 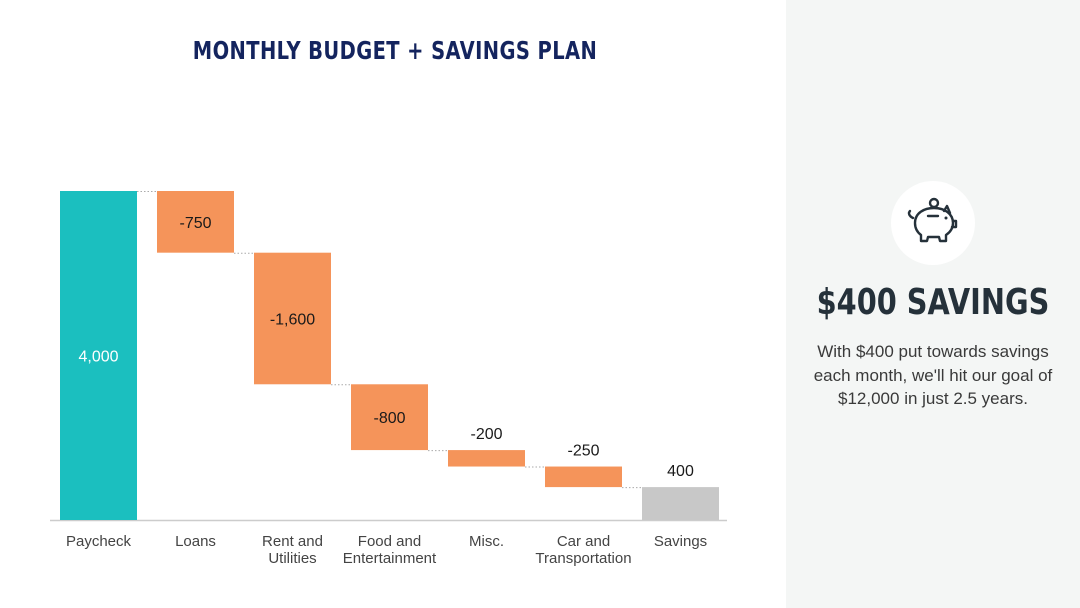 I want to click on chart-title: MONTHLY BUDGET + SAVINGS PLAN, so click(x=395, y=50).